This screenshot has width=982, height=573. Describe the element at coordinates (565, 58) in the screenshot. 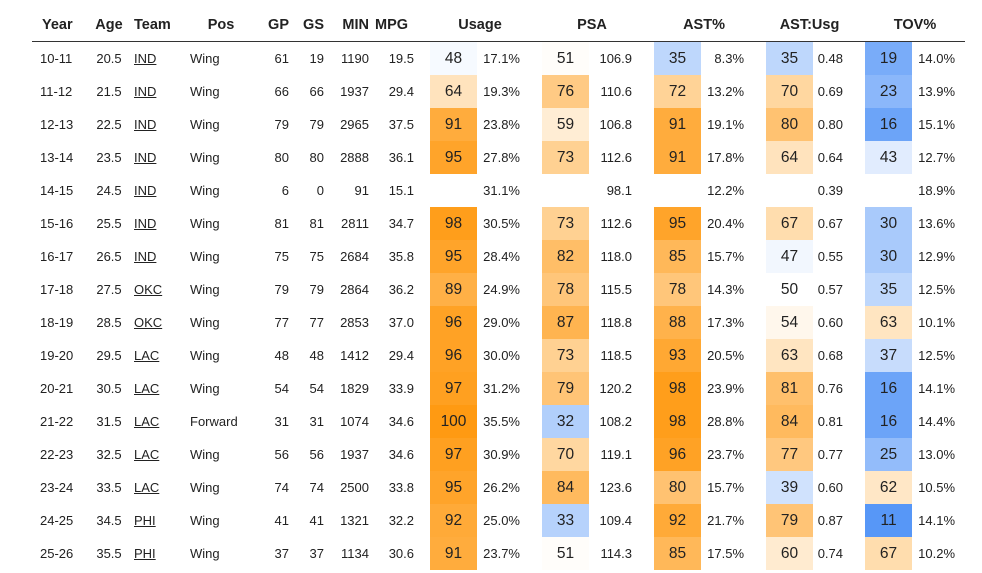

I see `cell-psa-percentile: 51` at that location.